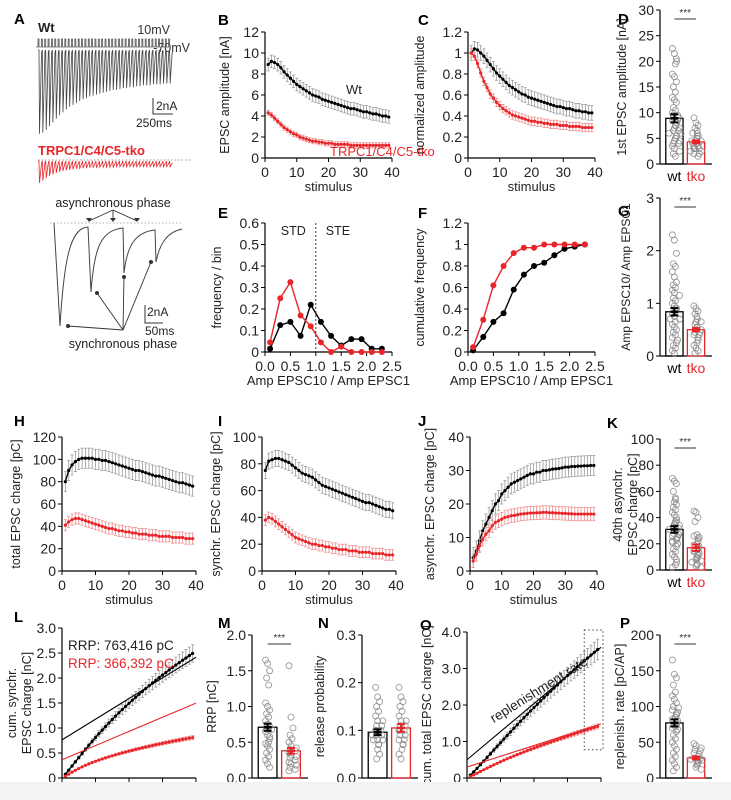 The width and height of the screenshot is (731, 800). I want to click on x-tick-label: 2.0, so click(570, 366).